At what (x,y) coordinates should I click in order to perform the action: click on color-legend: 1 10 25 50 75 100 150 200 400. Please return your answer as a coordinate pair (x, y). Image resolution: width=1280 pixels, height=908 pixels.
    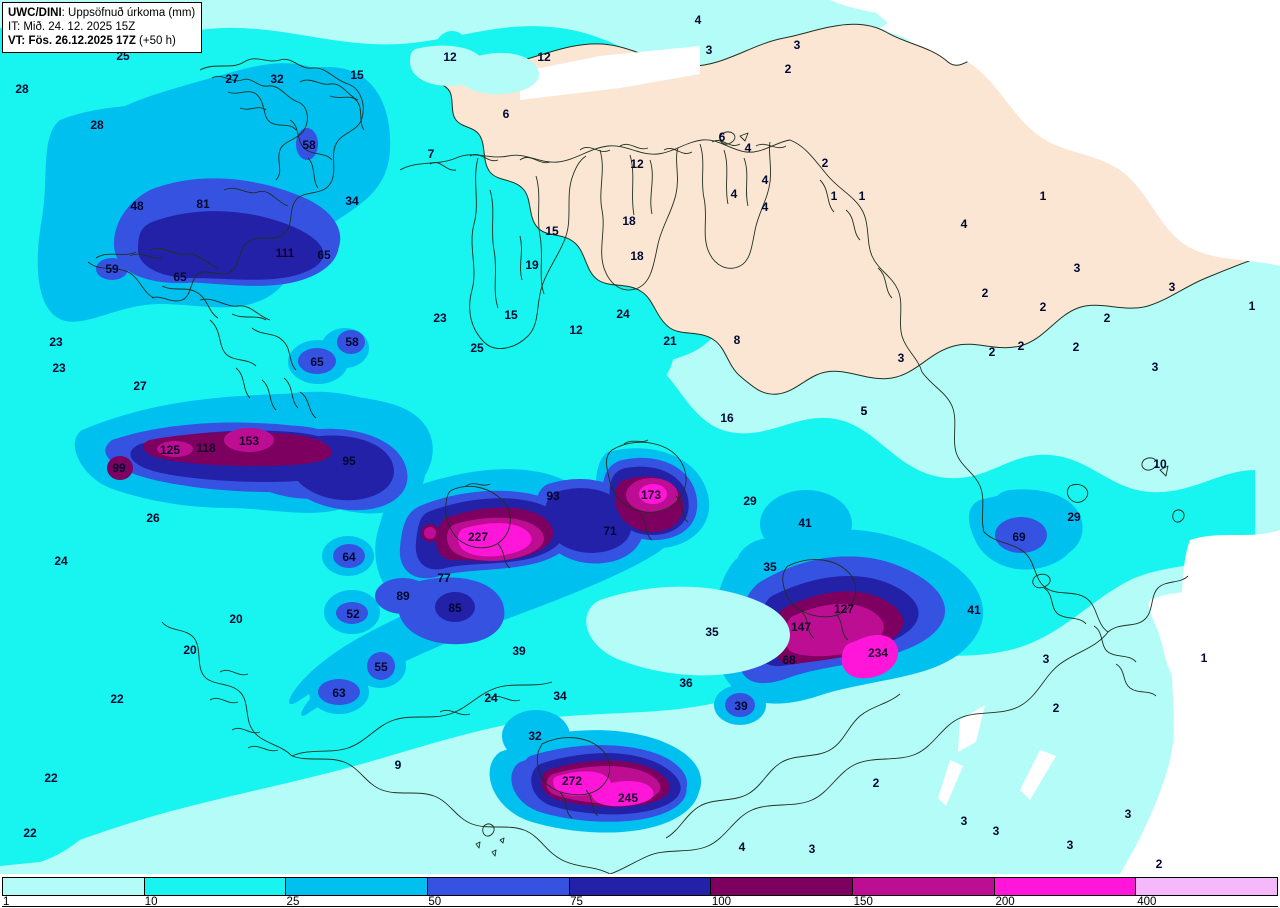
    Looking at the image, I should click on (640, 891).